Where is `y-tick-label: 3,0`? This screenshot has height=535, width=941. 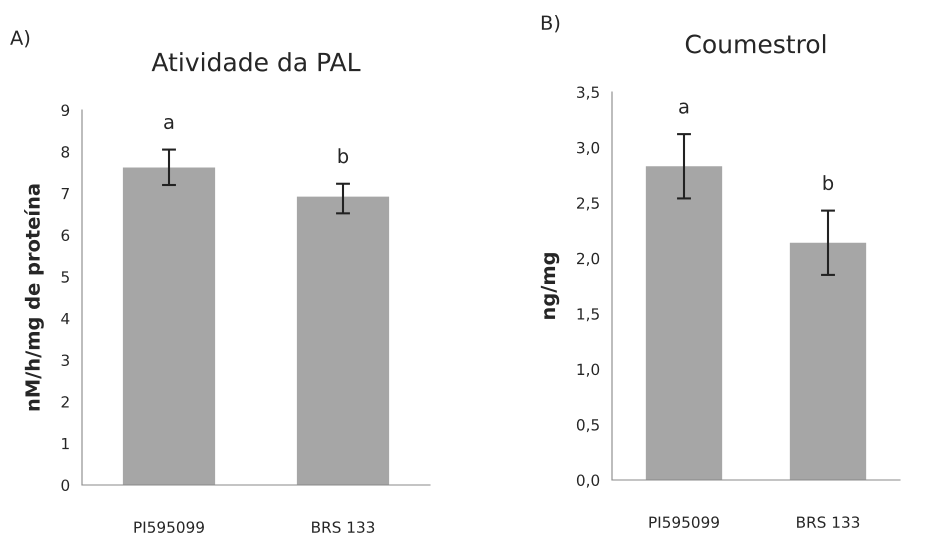 y-tick-label: 3,0 is located at coordinates (588, 149).